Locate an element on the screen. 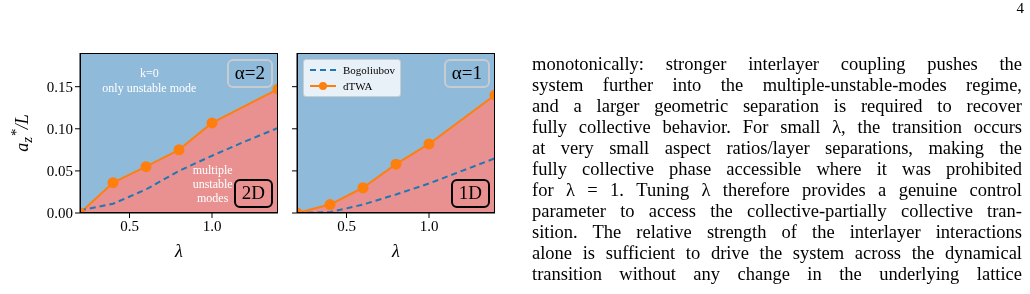 The width and height of the screenshot is (1030, 294). legend-label: dTWA is located at coordinates (358, 86).